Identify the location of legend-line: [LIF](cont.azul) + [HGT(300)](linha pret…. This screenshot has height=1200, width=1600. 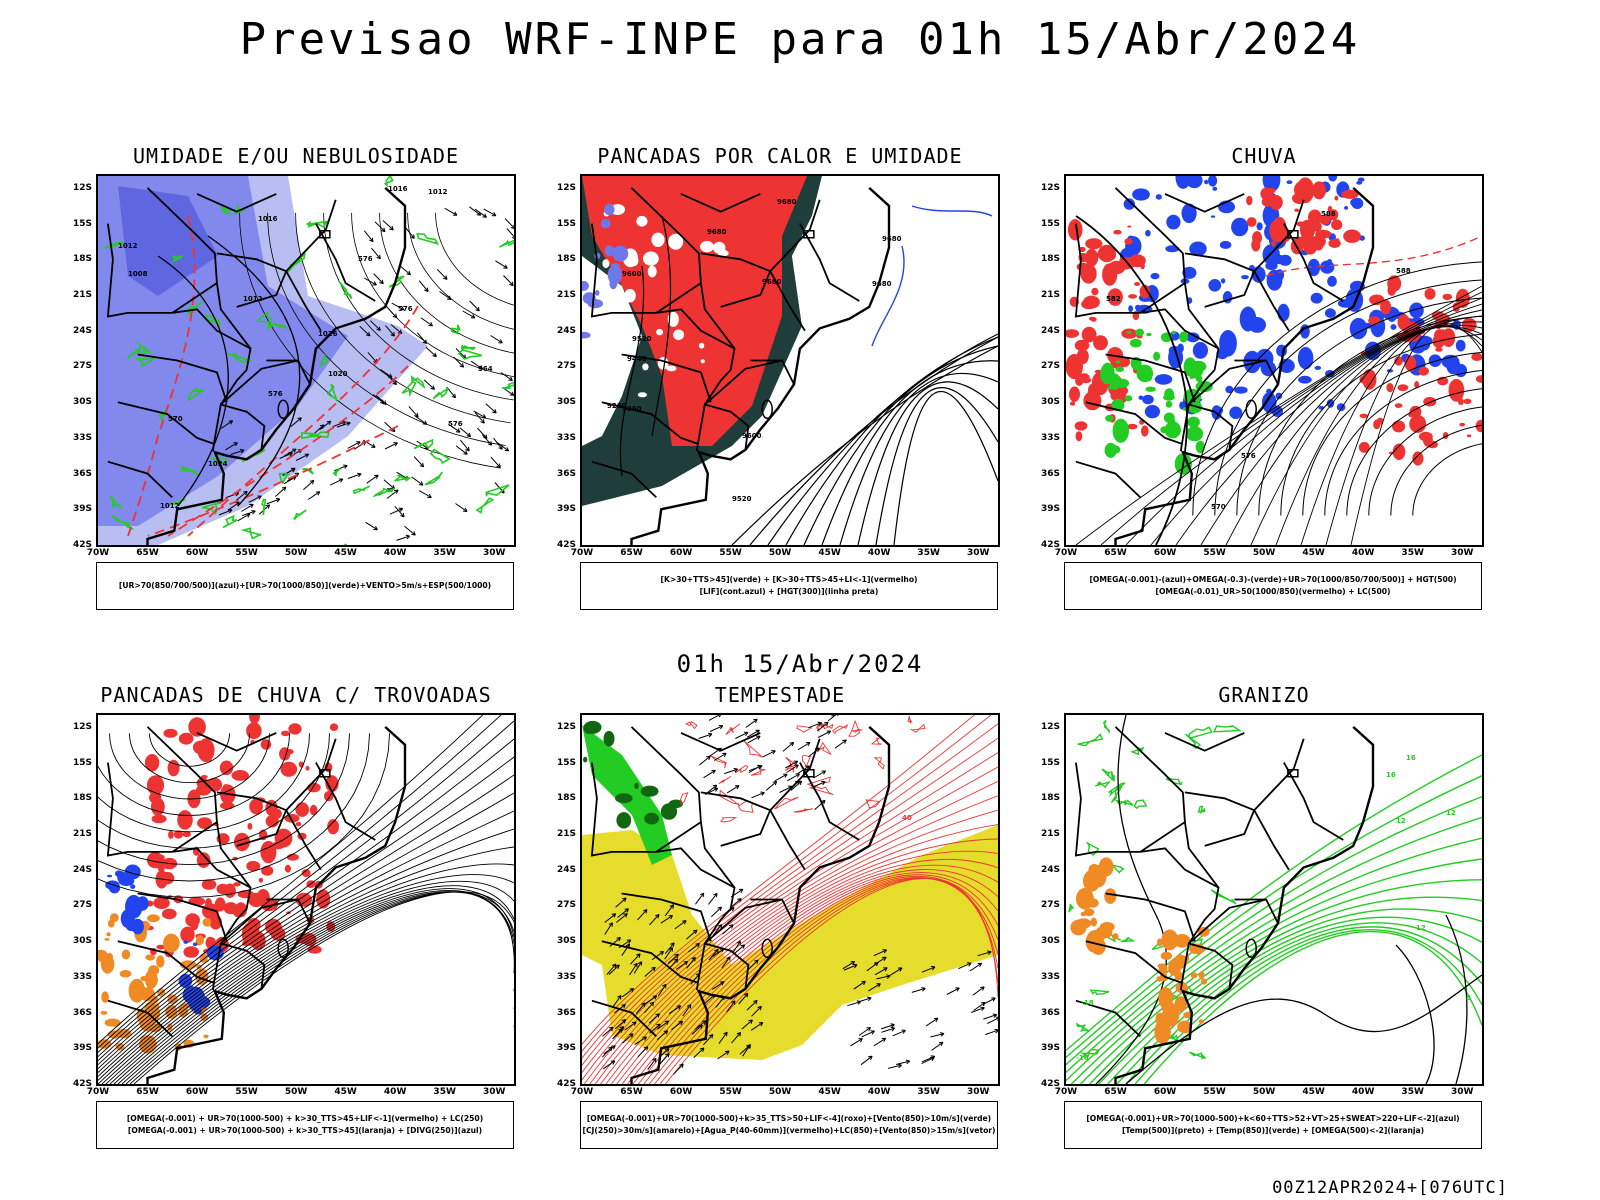
(789, 591).